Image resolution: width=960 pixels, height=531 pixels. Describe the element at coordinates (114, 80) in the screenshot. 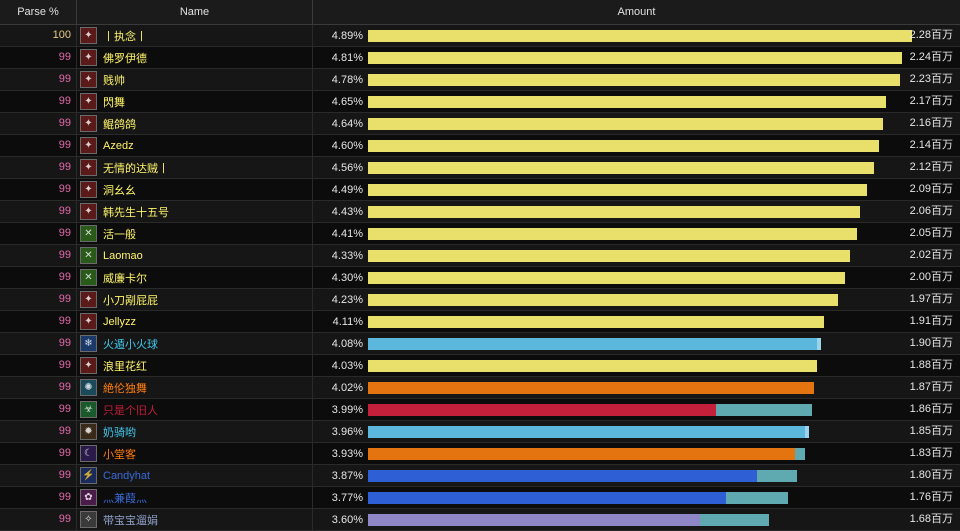

I see `player-name-link: 贱帅` at that location.